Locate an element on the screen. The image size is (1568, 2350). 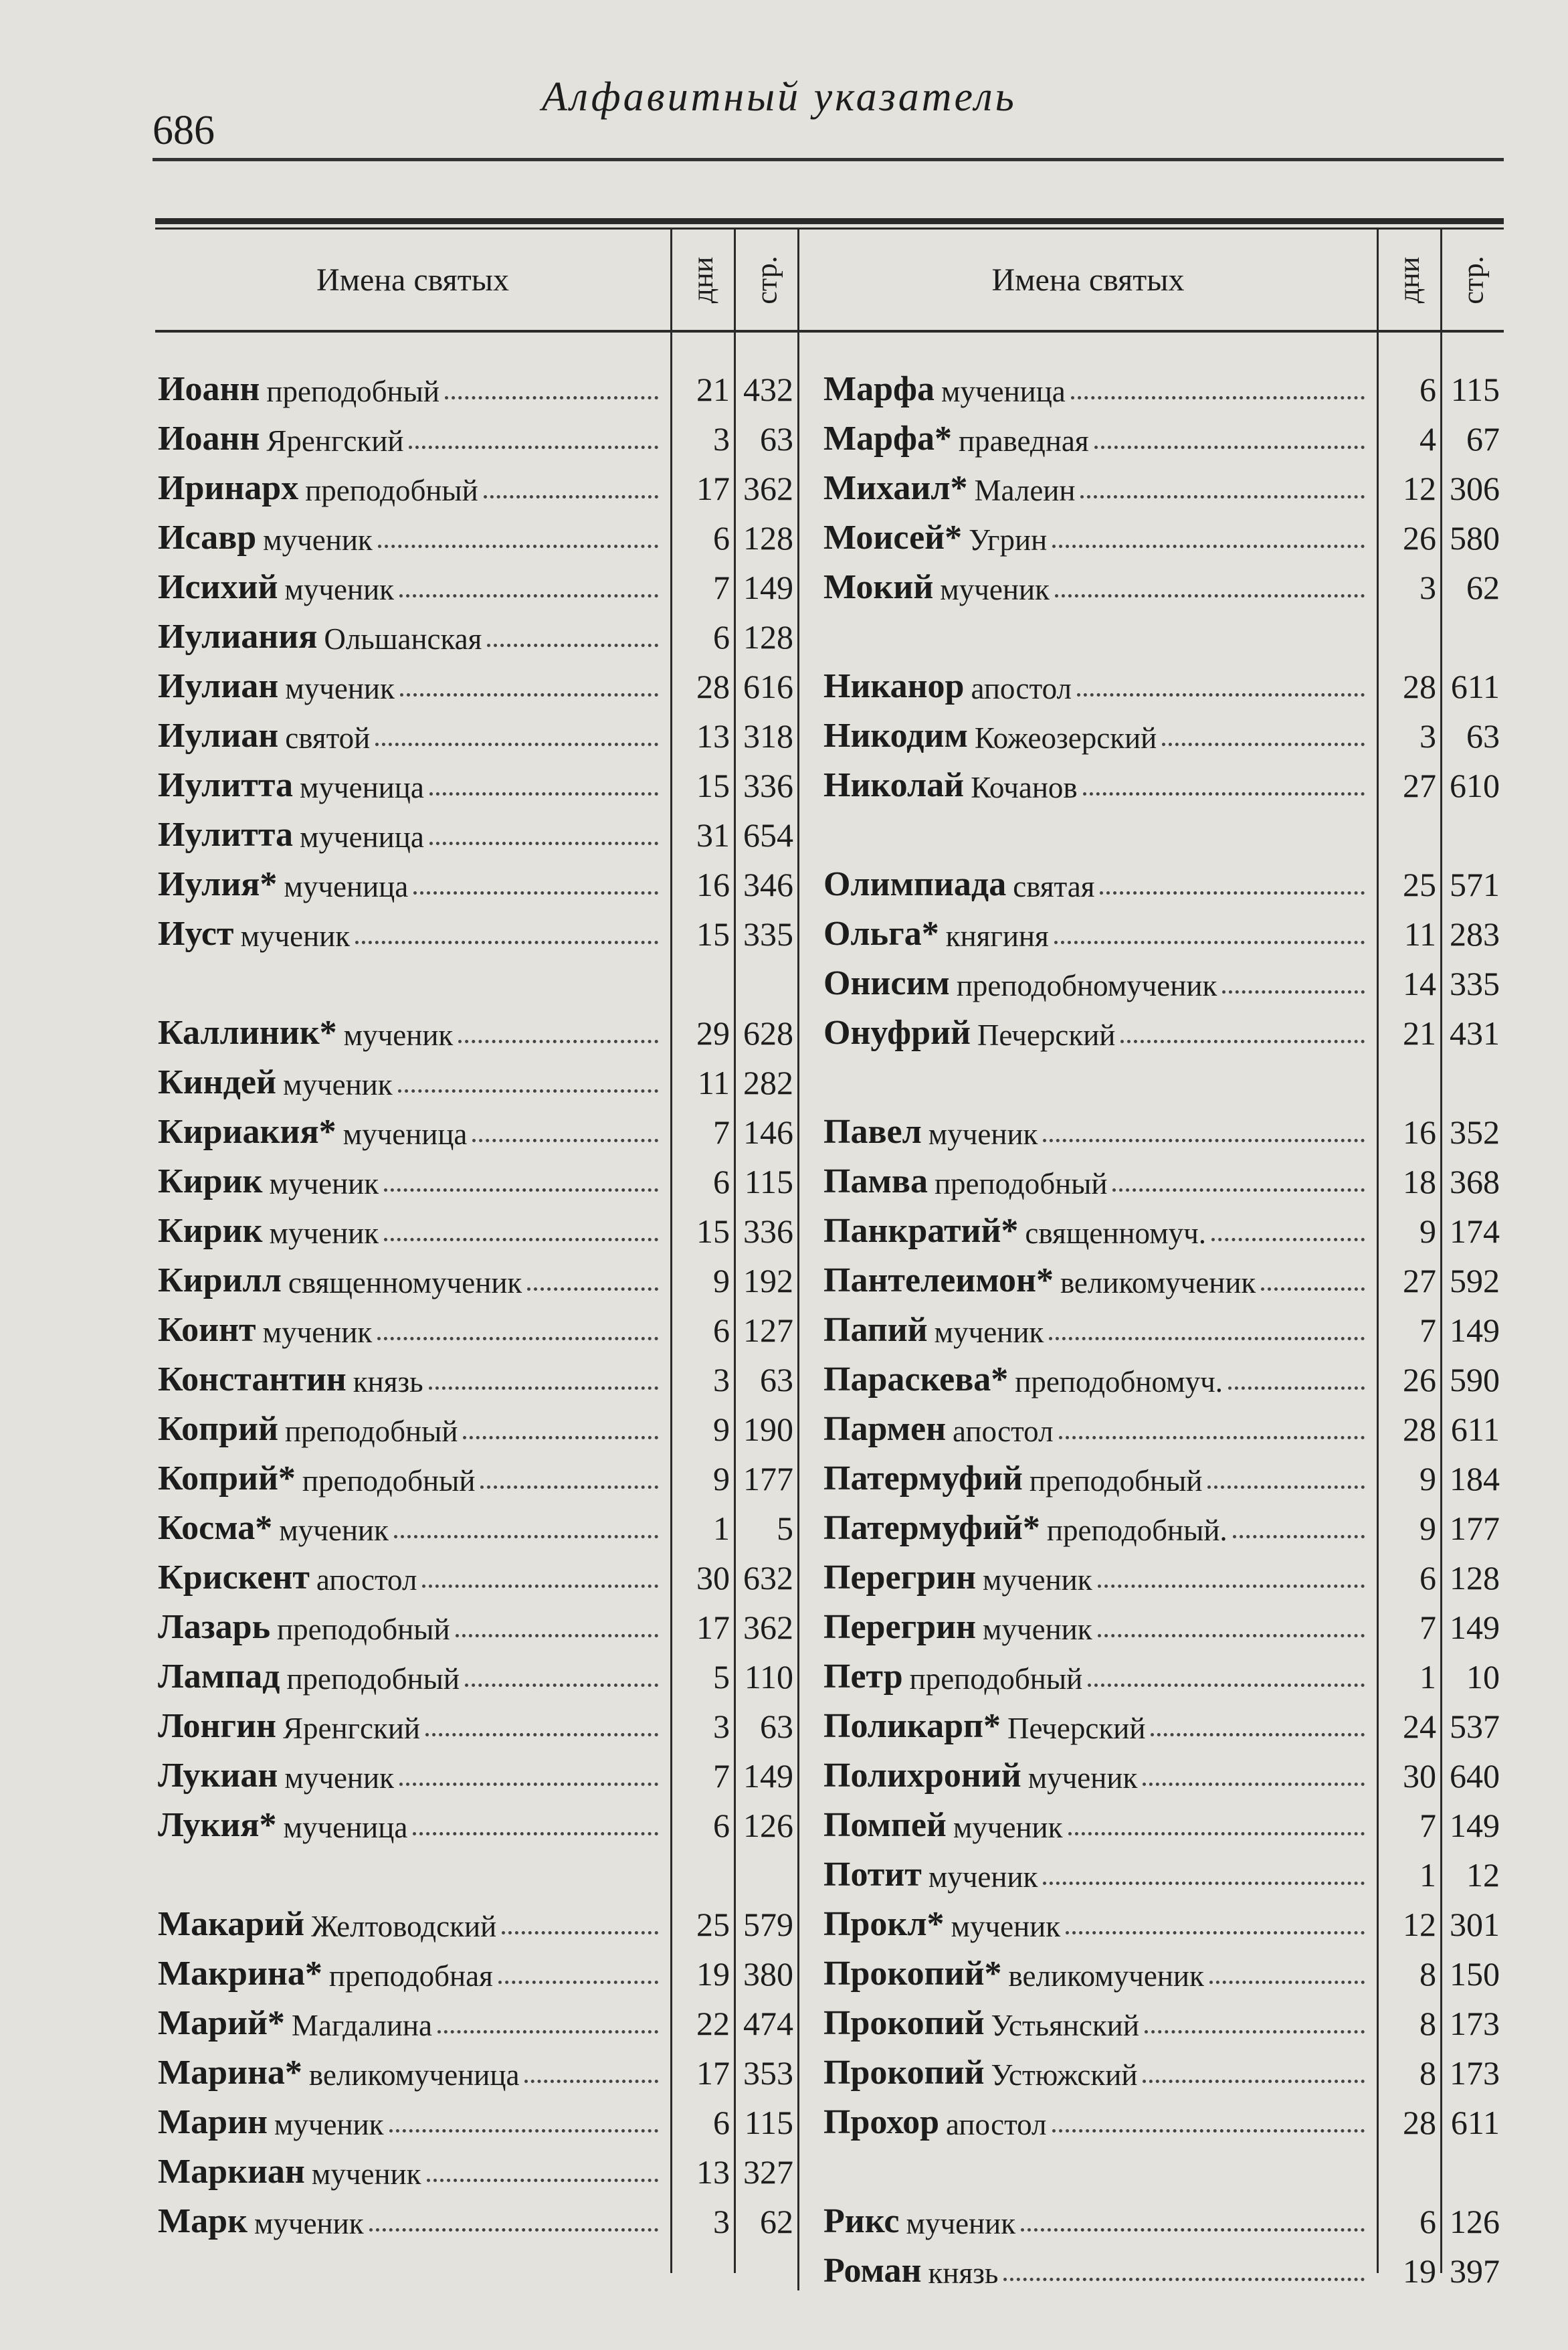
index-entry: Прокопий* великомученик is located at coordinates (1088, 1968).